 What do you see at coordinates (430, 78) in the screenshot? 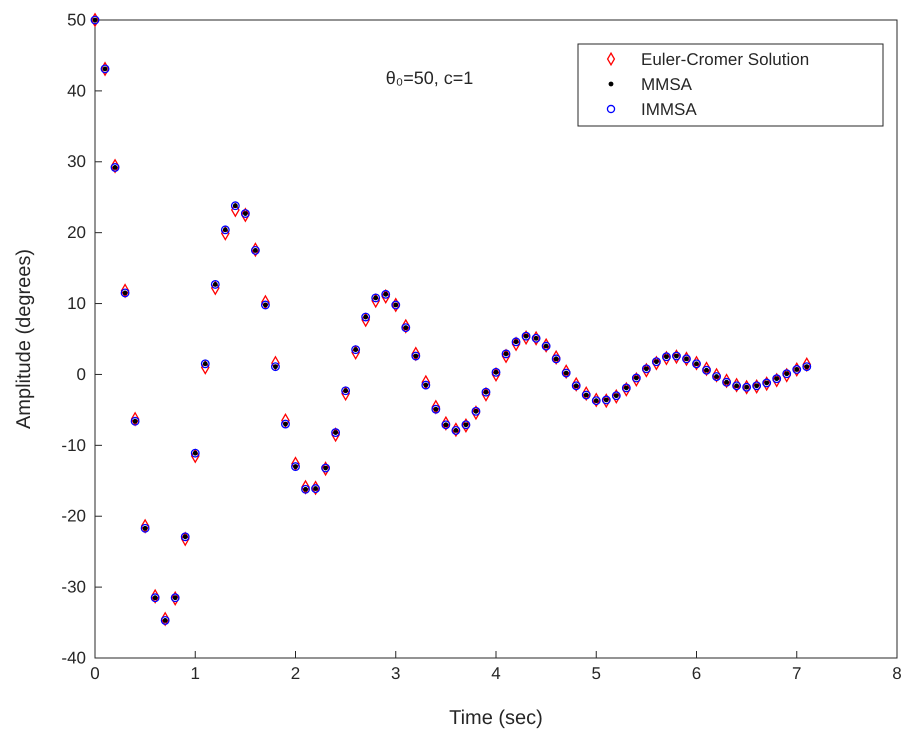
I see `annotation: θ₀=50, c=1` at bounding box center [430, 78].